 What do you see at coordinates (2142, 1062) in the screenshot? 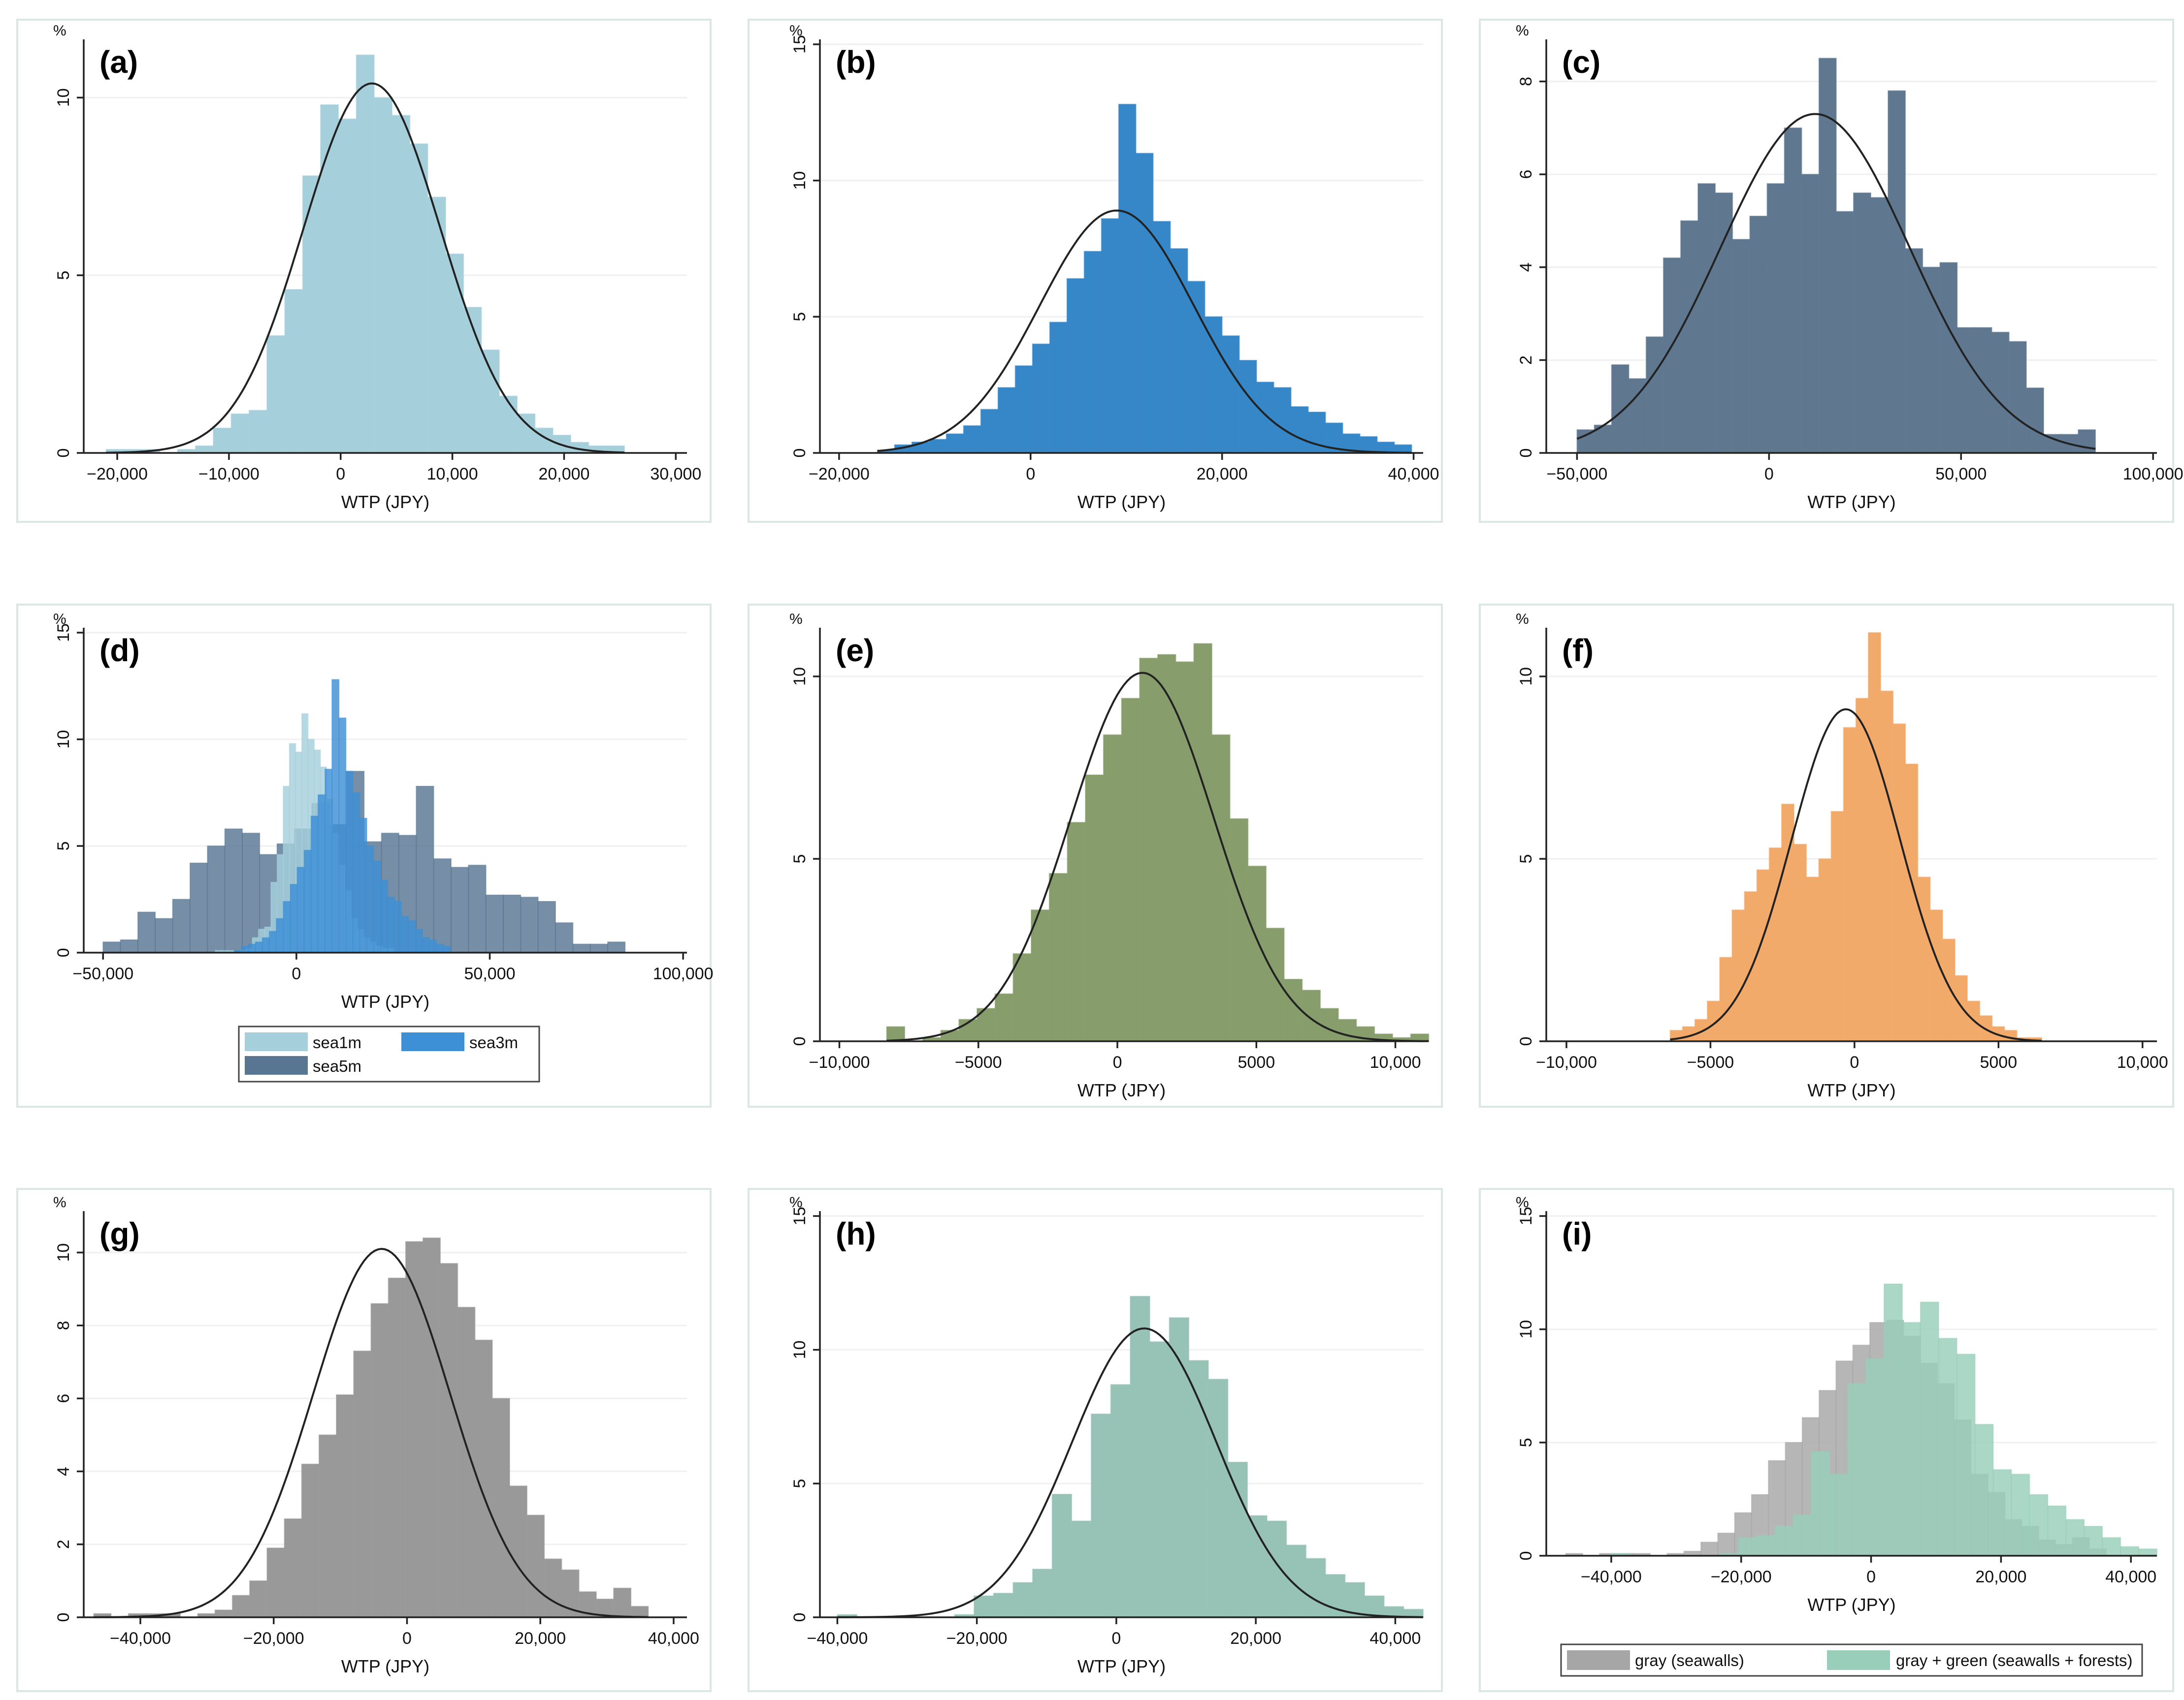
I see `x-tick-label: 10,000` at bounding box center [2142, 1062].